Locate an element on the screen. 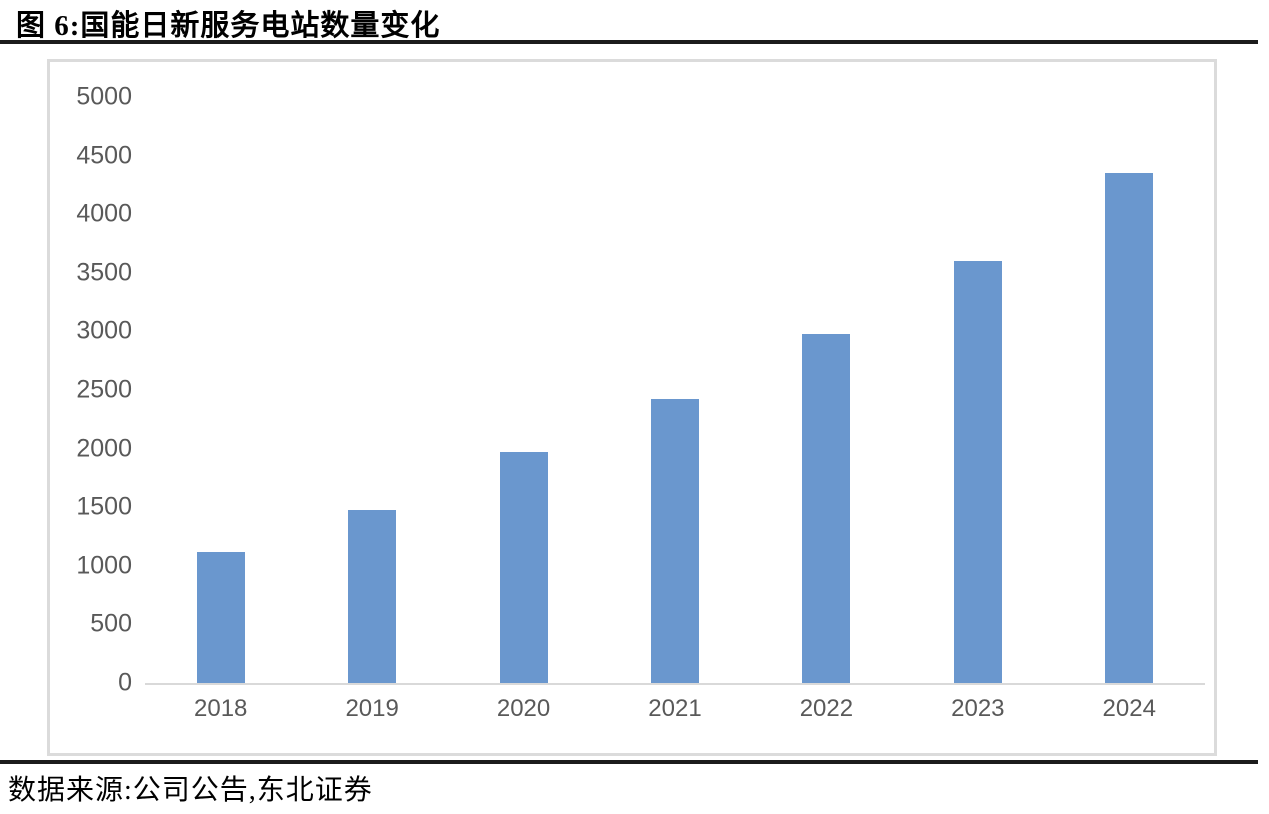 This screenshot has height=814, width=1269. x-tick-label-2024: 2024 is located at coordinates (1129, 708).